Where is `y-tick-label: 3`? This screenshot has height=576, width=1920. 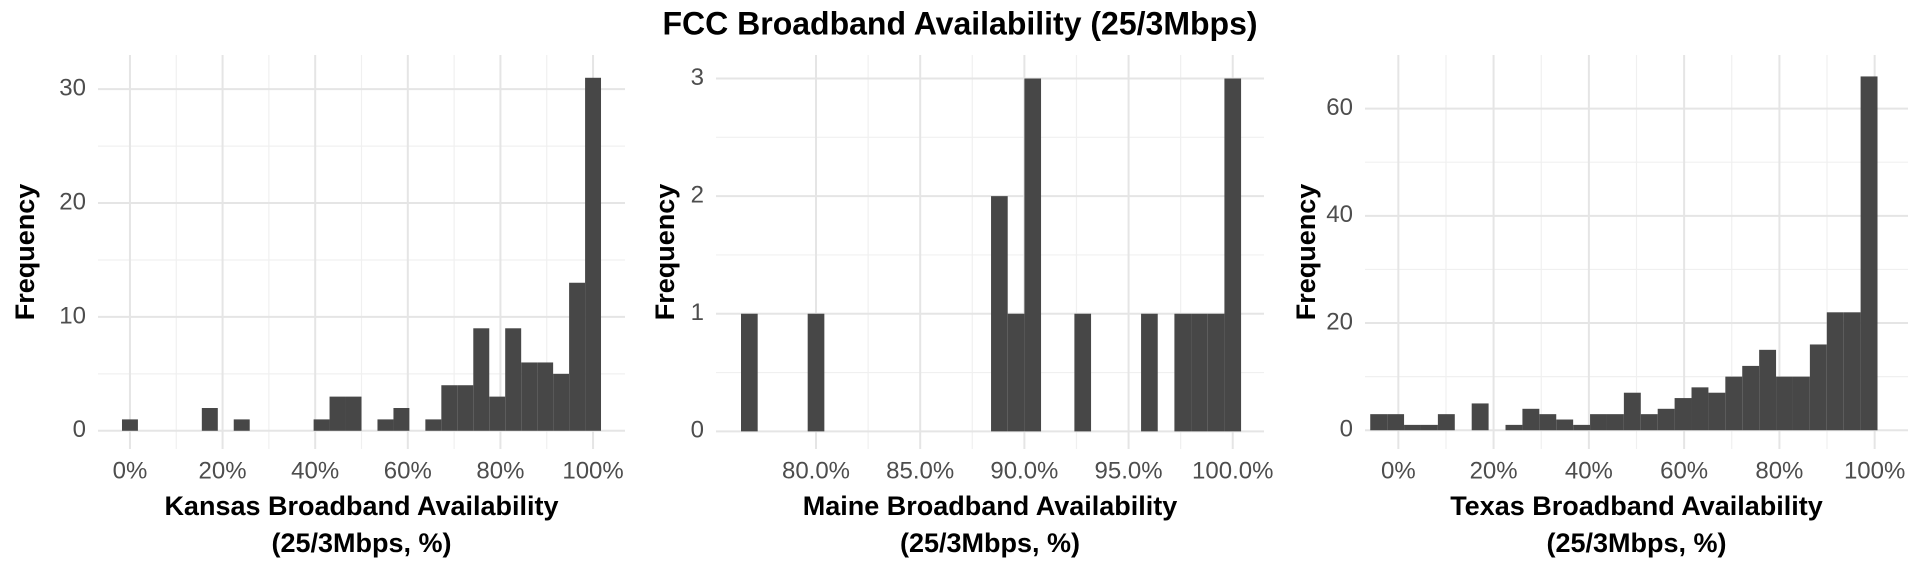 y-tick-label: 3 is located at coordinates (697, 77).